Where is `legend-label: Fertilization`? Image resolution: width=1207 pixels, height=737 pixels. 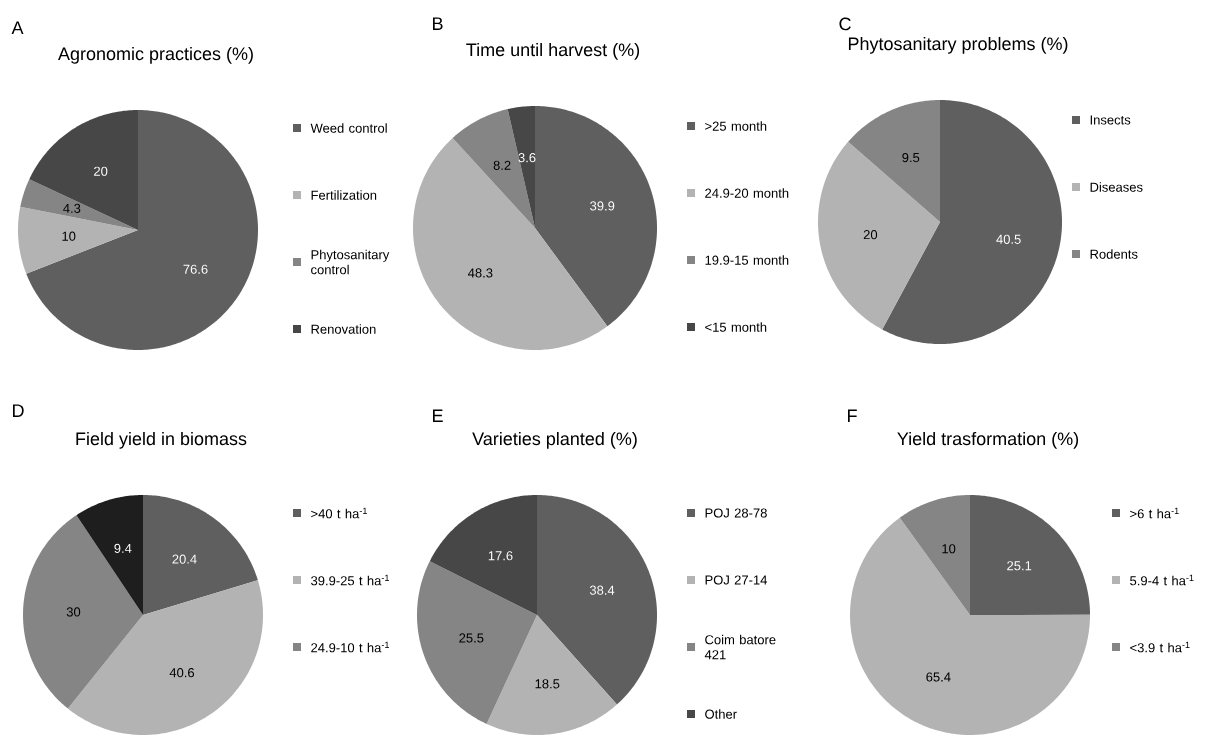 legend-label: Fertilization is located at coordinates (344, 195).